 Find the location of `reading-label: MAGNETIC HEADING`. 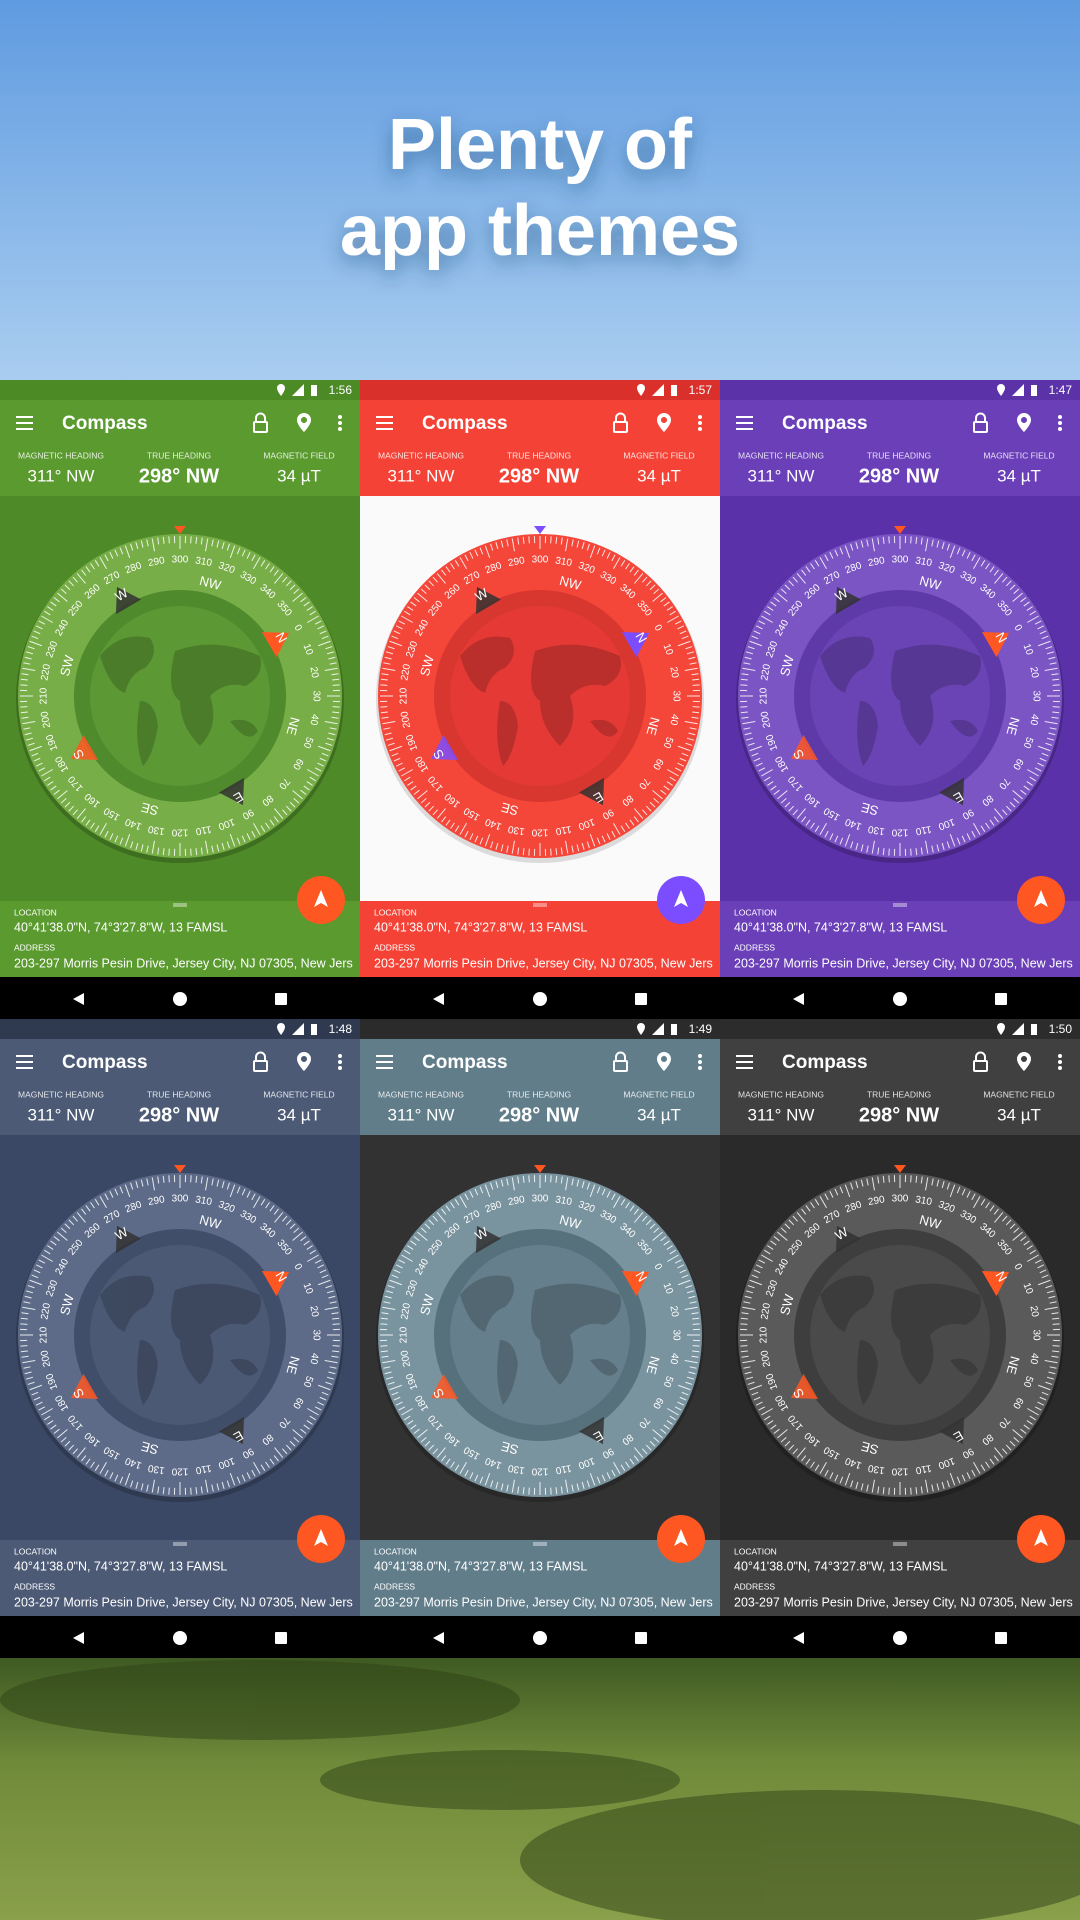

reading-label: MAGNETIC HEADING is located at coordinates (61, 1094).